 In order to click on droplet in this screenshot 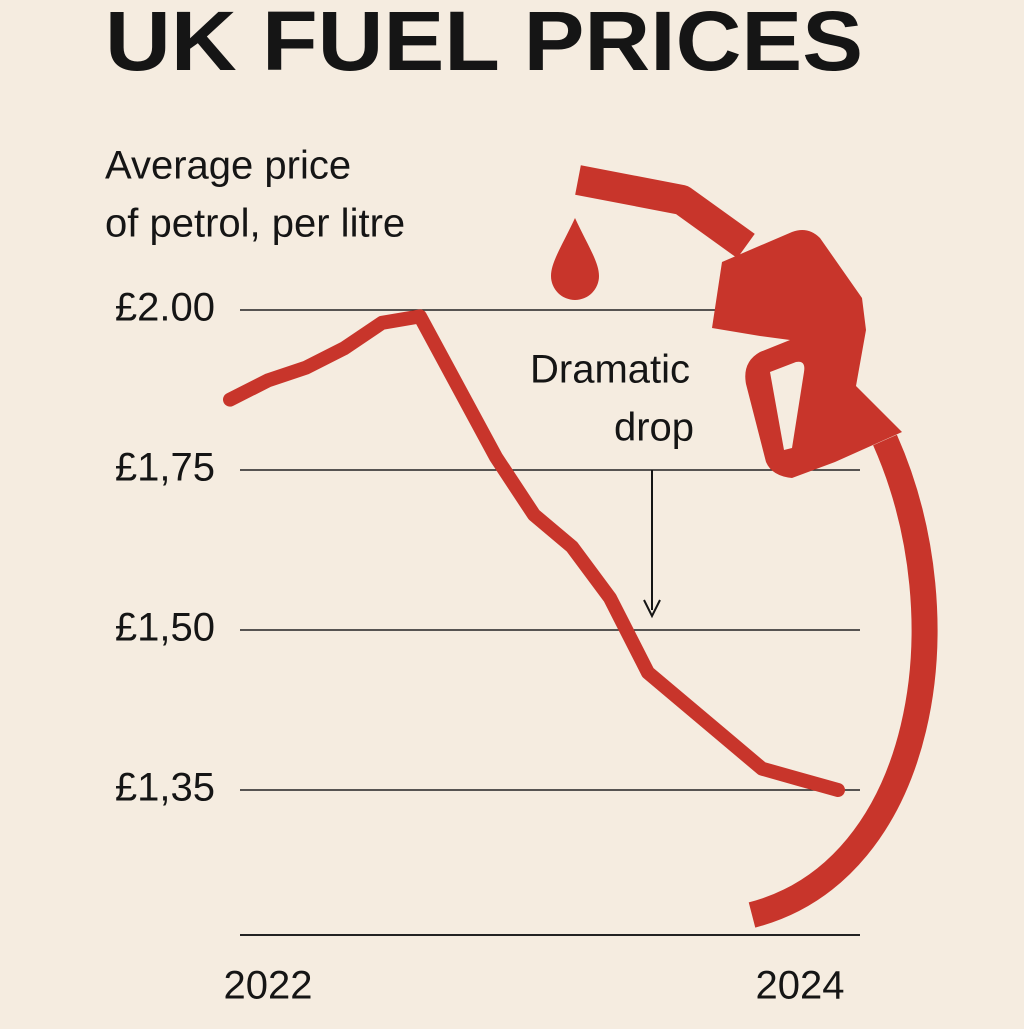, I will do `click(575, 259)`.